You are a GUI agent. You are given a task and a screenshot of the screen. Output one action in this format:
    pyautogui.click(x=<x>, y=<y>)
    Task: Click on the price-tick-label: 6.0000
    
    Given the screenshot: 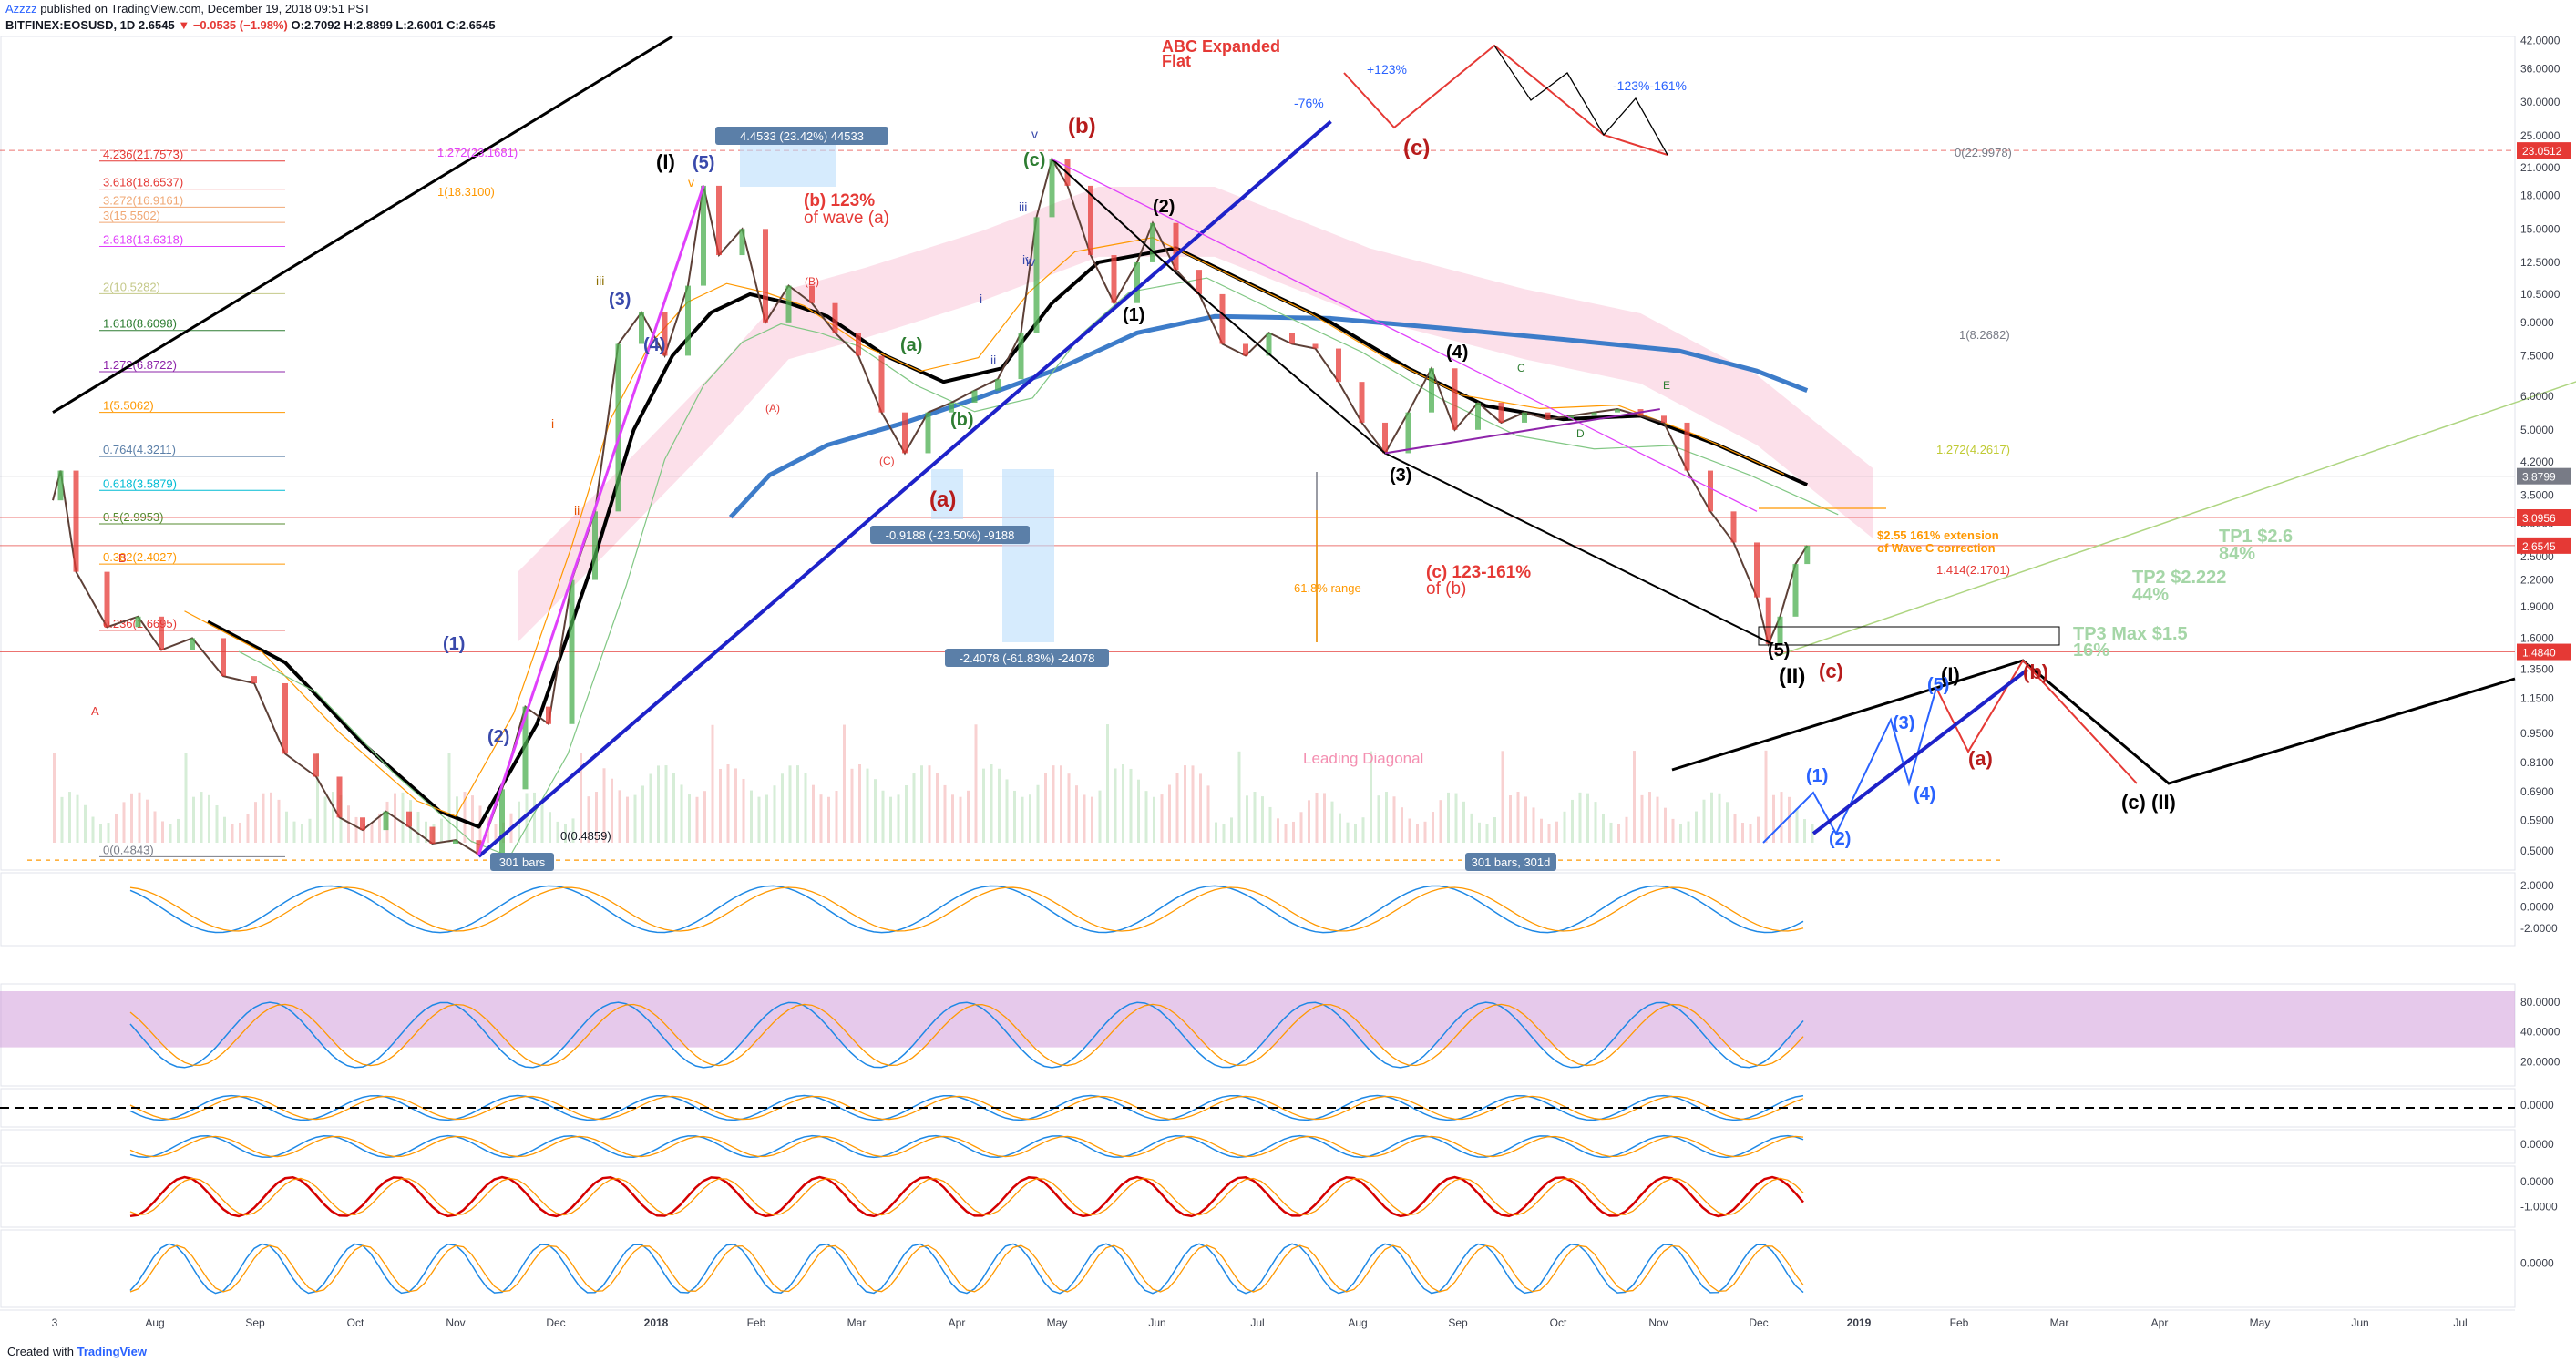 What is the action you would take?
    pyautogui.click(x=2537, y=396)
    